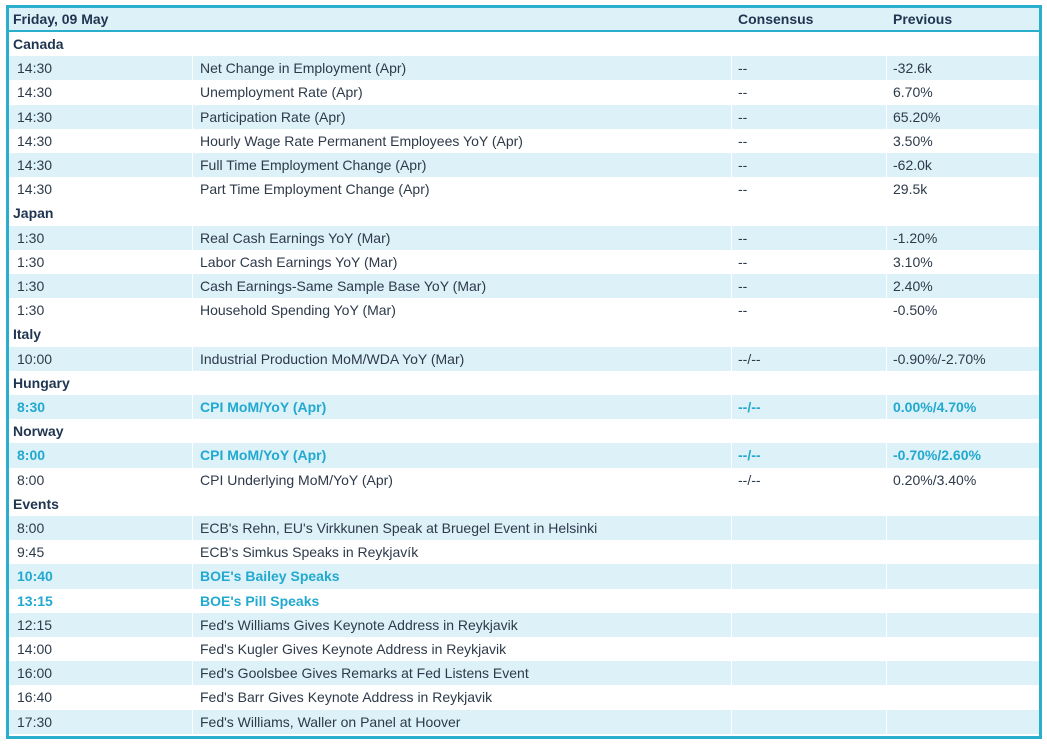 Image resolution: width=1047 pixels, height=744 pixels. Describe the element at coordinates (524, 407) in the screenshot. I see `table-row: 8:30 CPI MoM/YoY (Apr) --/-- 0.00%/4.70%` at that location.